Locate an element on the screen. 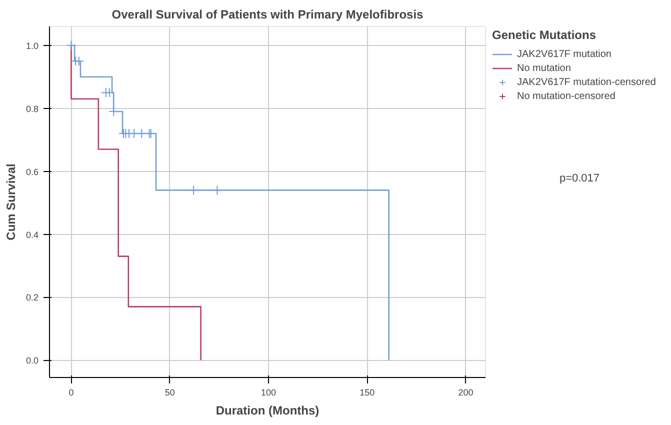 The width and height of the screenshot is (671, 425). legend-label: No mutation is located at coordinates (544, 68).